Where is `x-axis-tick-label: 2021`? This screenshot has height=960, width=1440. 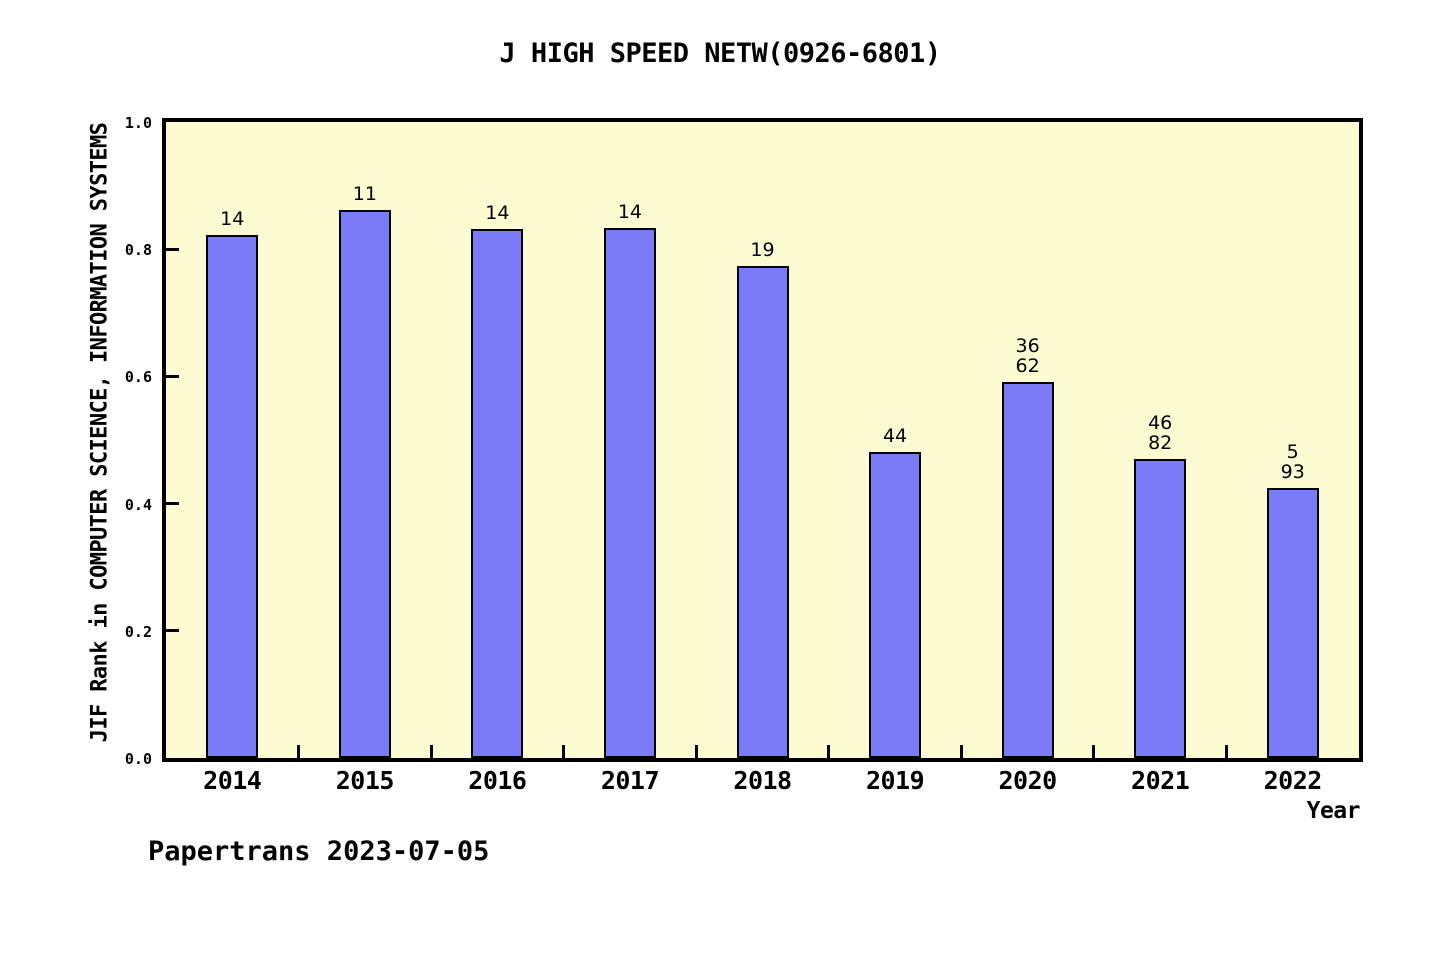
x-axis-tick-label: 2021 is located at coordinates (1160, 780).